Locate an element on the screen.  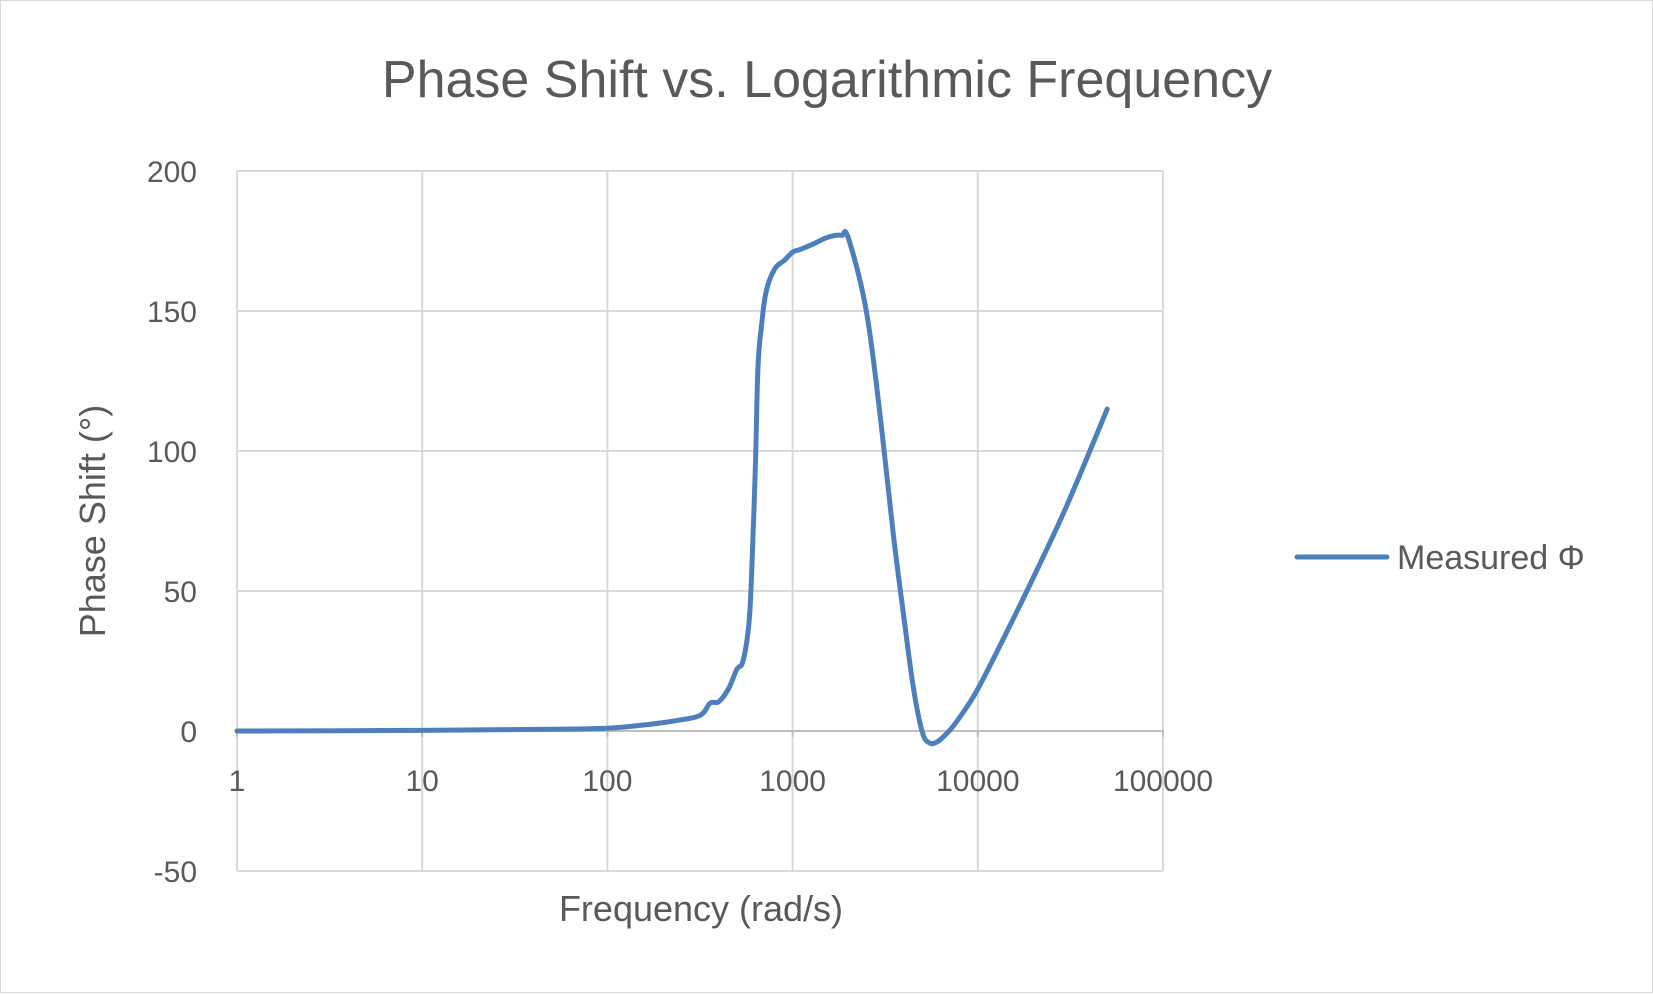
legend: Measured Φ is located at coordinates (1439, 558).